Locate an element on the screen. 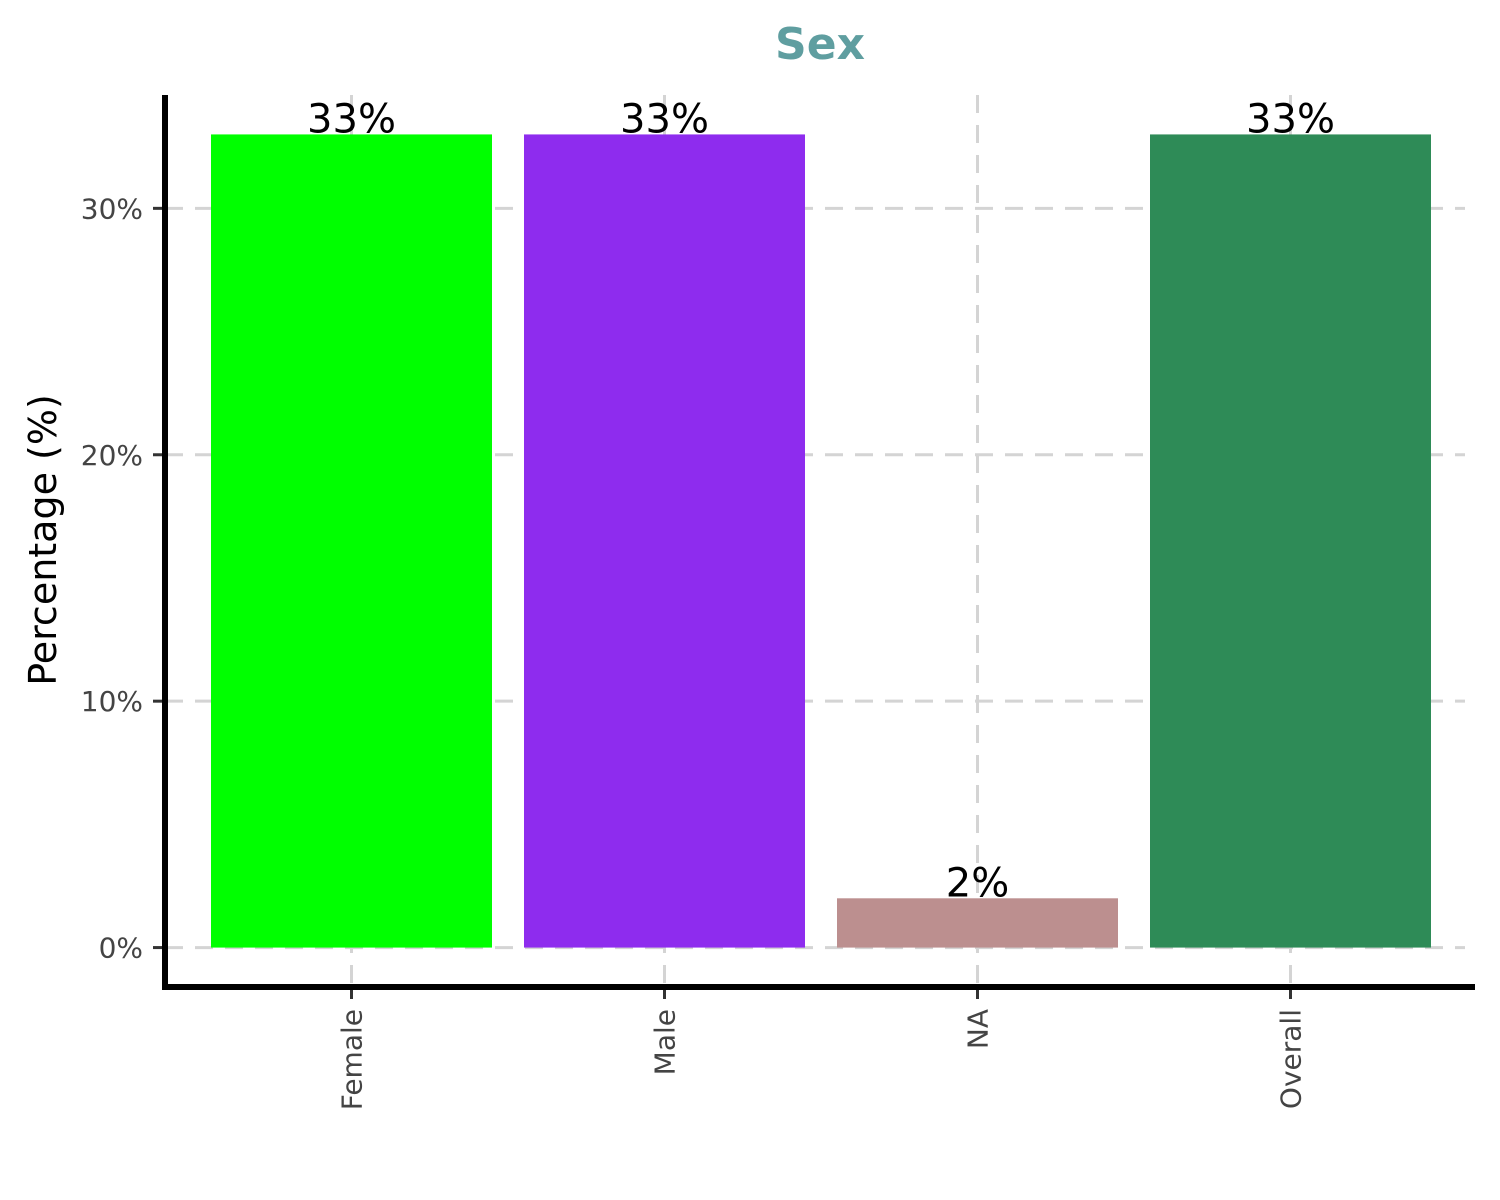  x-tick-label: Female is located at coordinates (352, 1059).